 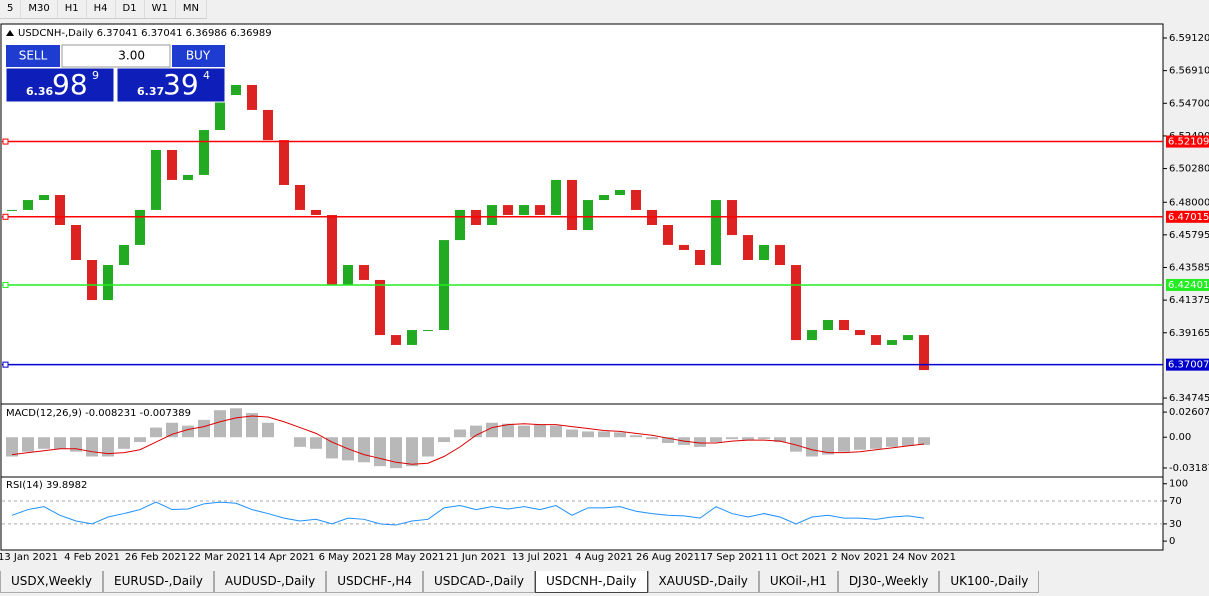 What do you see at coordinates (591, 582) in the screenshot?
I see `chart-tab: USDCNH-,Daily` at bounding box center [591, 582].